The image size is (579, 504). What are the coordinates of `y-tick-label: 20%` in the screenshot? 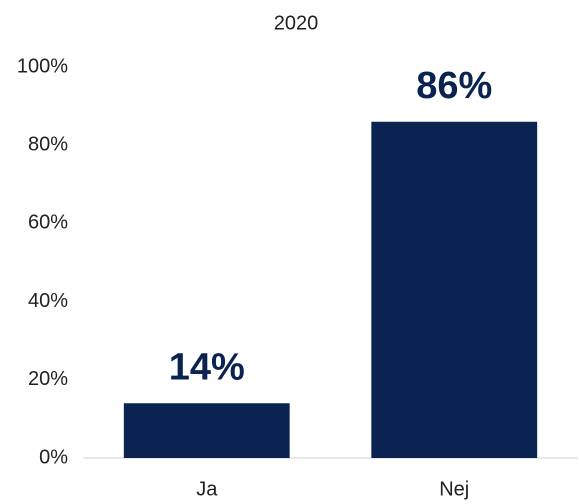 It's located at (48, 379).